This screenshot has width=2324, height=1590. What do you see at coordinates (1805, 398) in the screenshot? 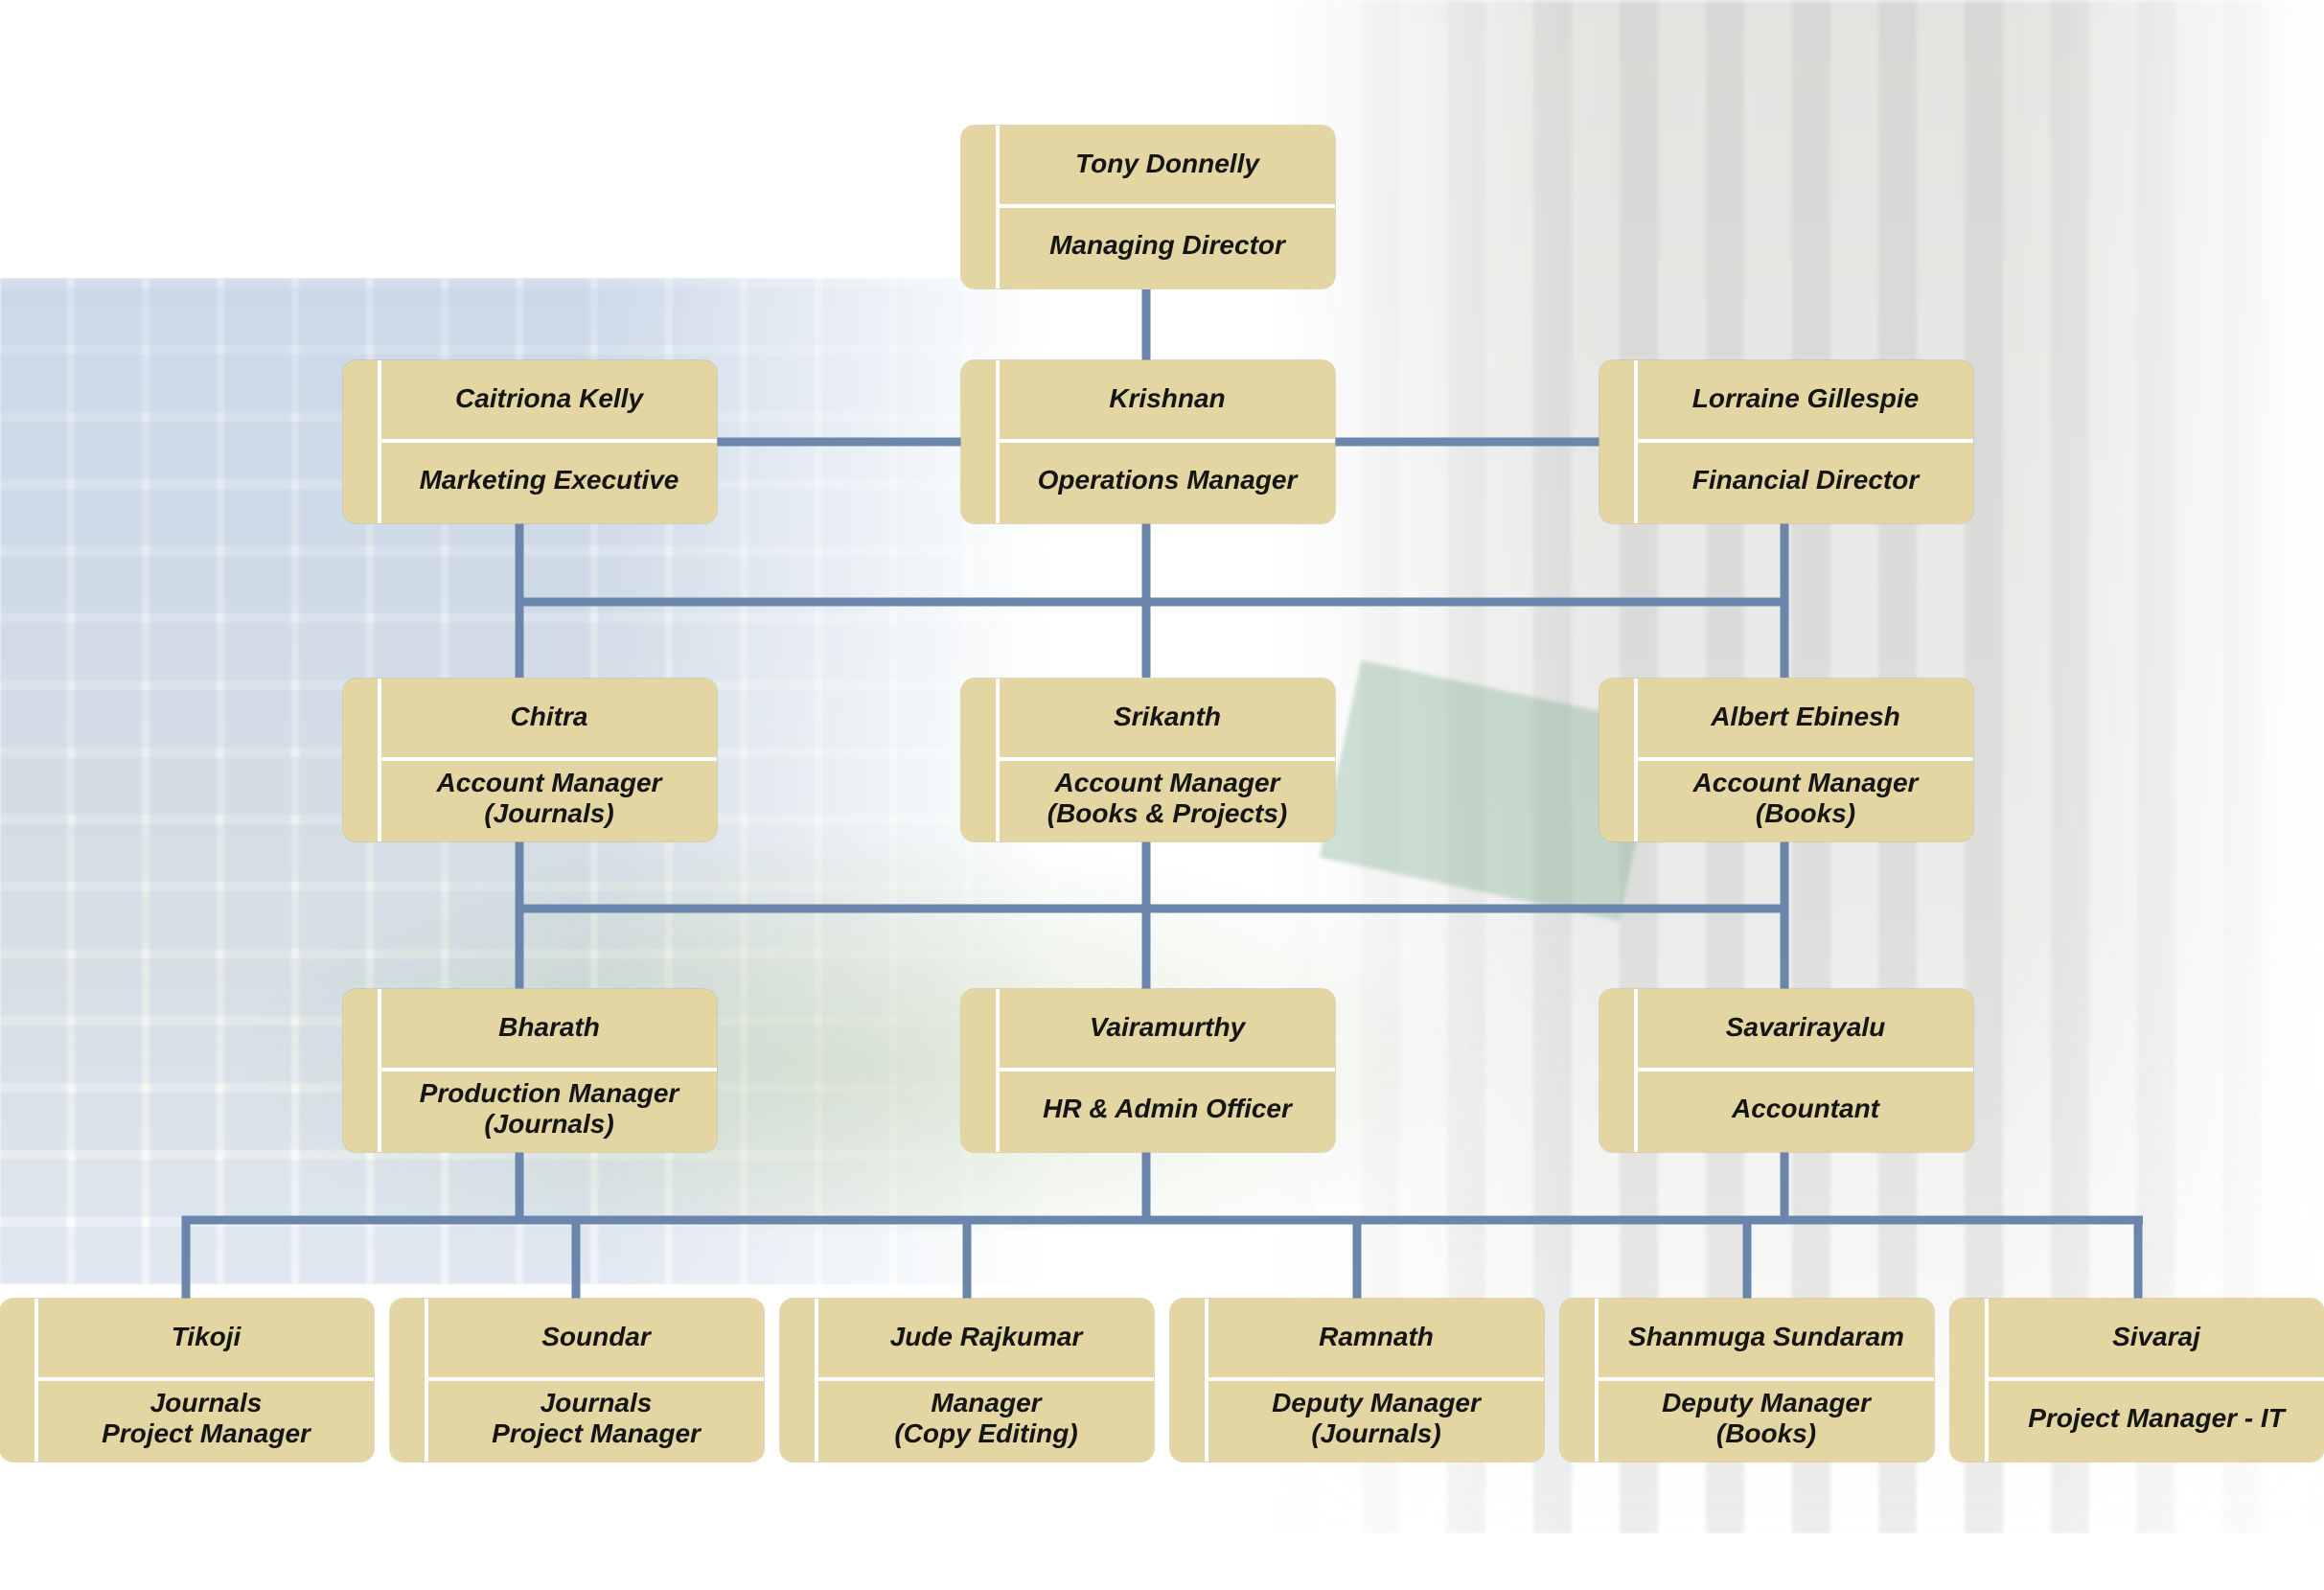
I see `node-name: Lorraine Gillespie` at bounding box center [1805, 398].